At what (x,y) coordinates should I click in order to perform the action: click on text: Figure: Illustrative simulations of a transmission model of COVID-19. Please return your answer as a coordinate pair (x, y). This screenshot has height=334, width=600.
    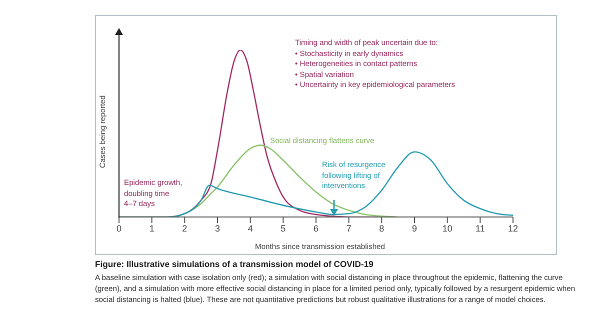
    Looking at the image, I should click on (234, 264).